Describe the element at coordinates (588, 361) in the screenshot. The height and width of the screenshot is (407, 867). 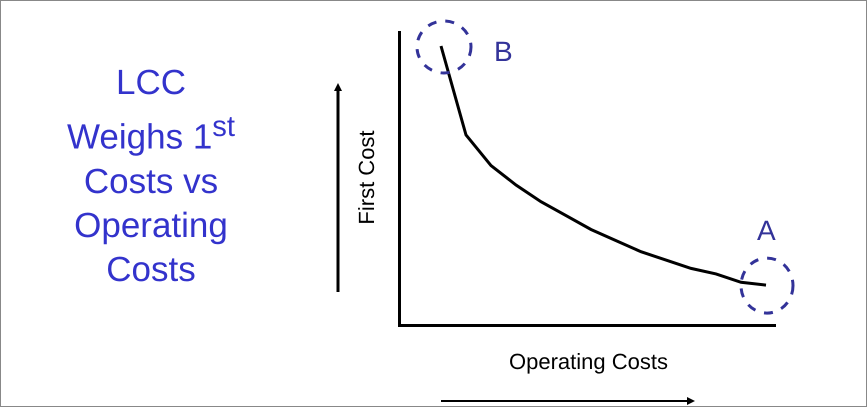
I see `x-axis-title: Operating Costs` at that location.